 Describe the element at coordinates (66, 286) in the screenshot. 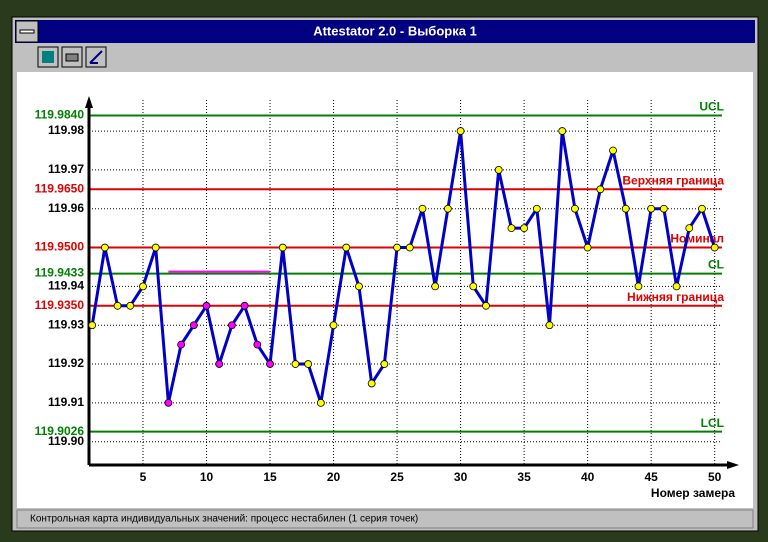

I see `y-tick-label: 119.94` at that location.